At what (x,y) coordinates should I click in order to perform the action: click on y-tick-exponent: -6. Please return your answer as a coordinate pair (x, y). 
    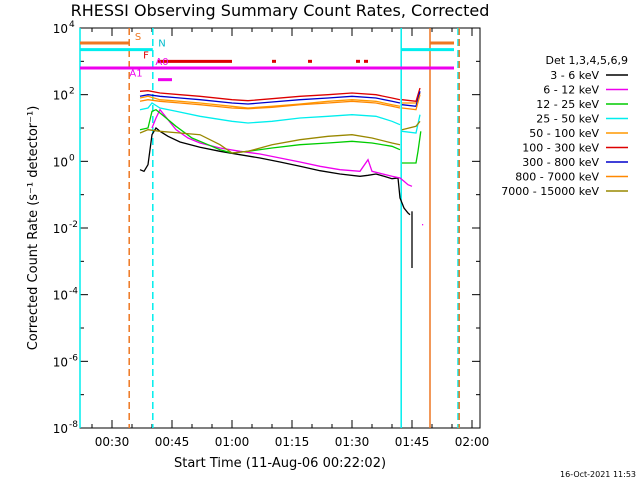
    Looking at the image, I should click on (73, 358).